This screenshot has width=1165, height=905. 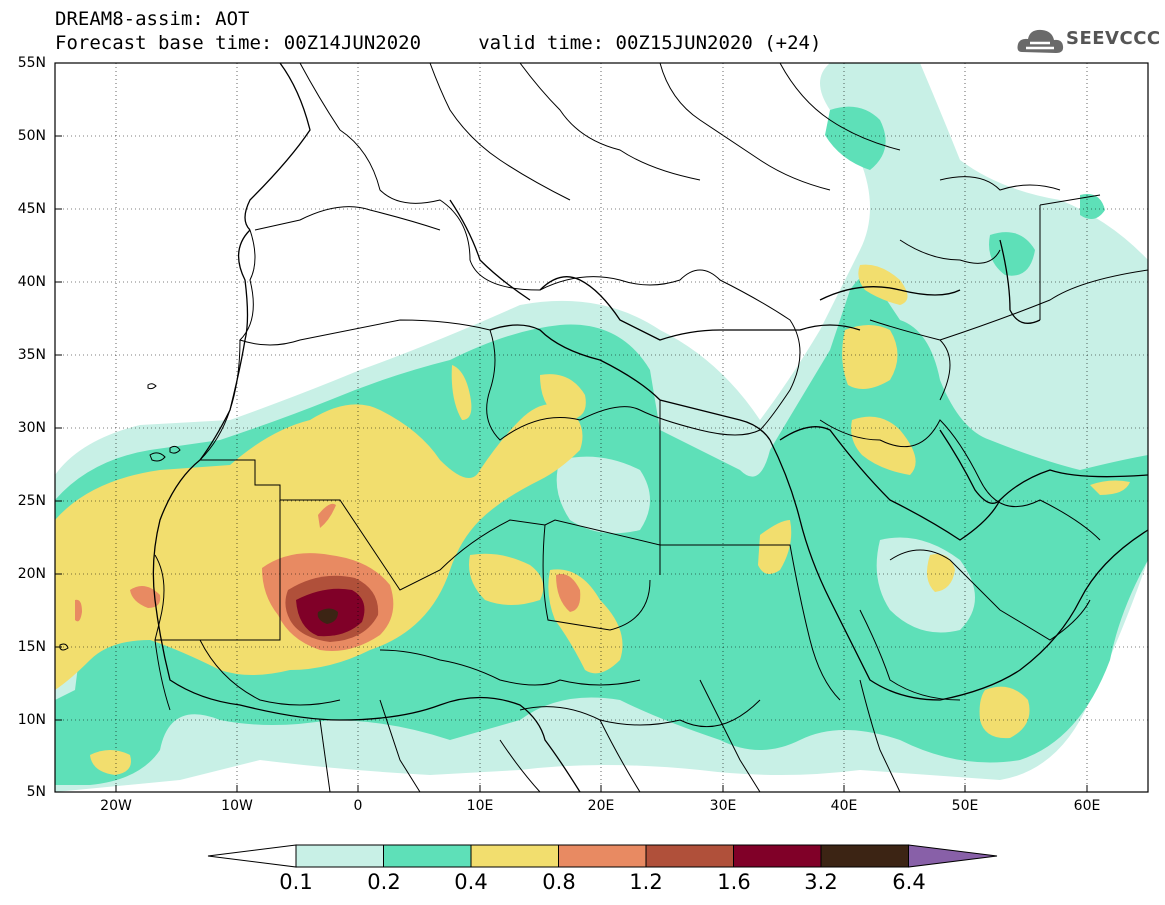 What do you see at coordinates (471, 882) in the screenshot?
I see `colorbar-label: 0.4` at bounding box center [471, 882].